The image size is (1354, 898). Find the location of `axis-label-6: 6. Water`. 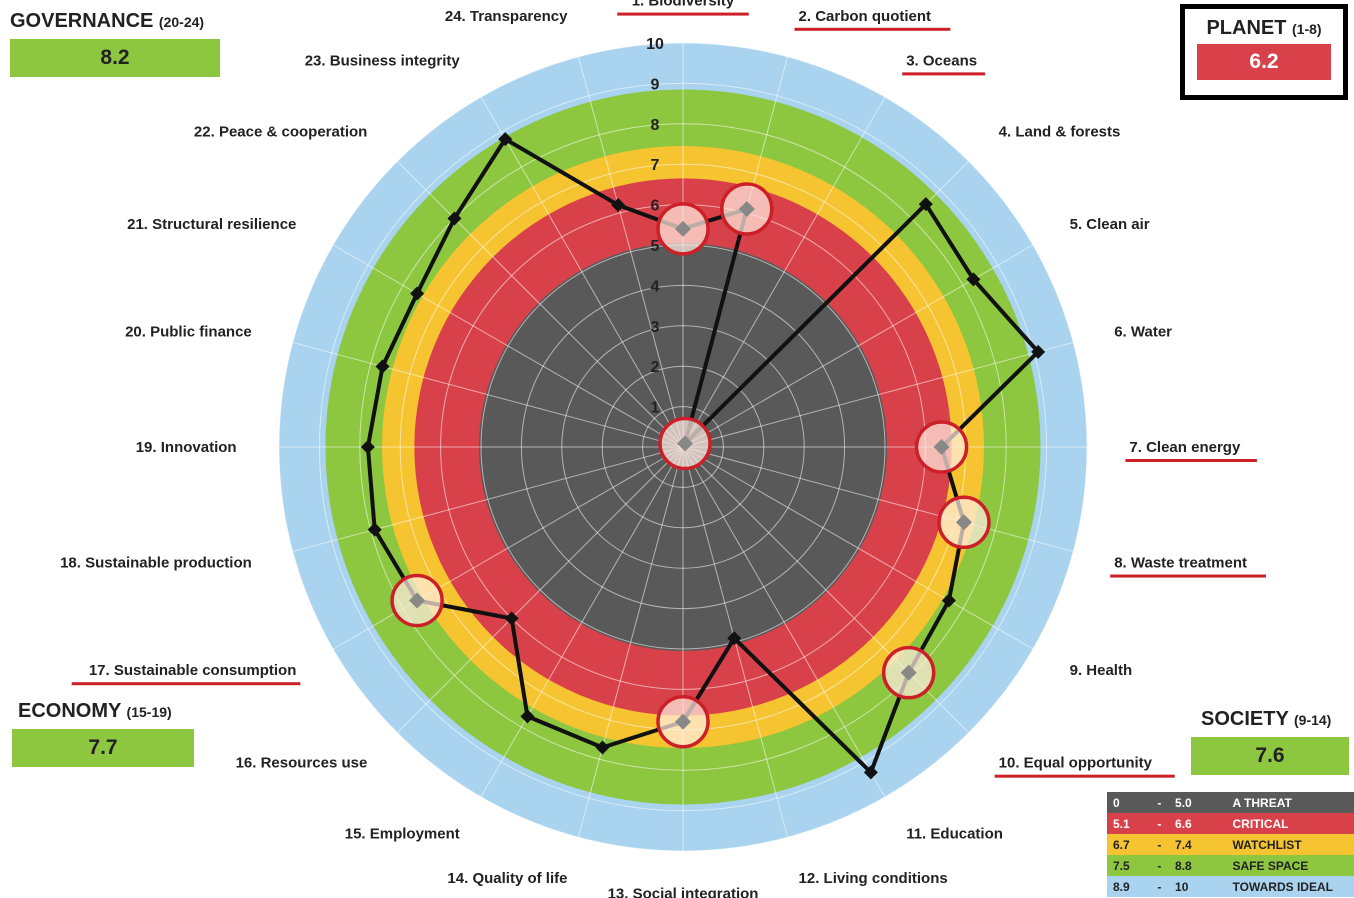

axis-label-6: 6. Water is located at coordinates (1143, 331).